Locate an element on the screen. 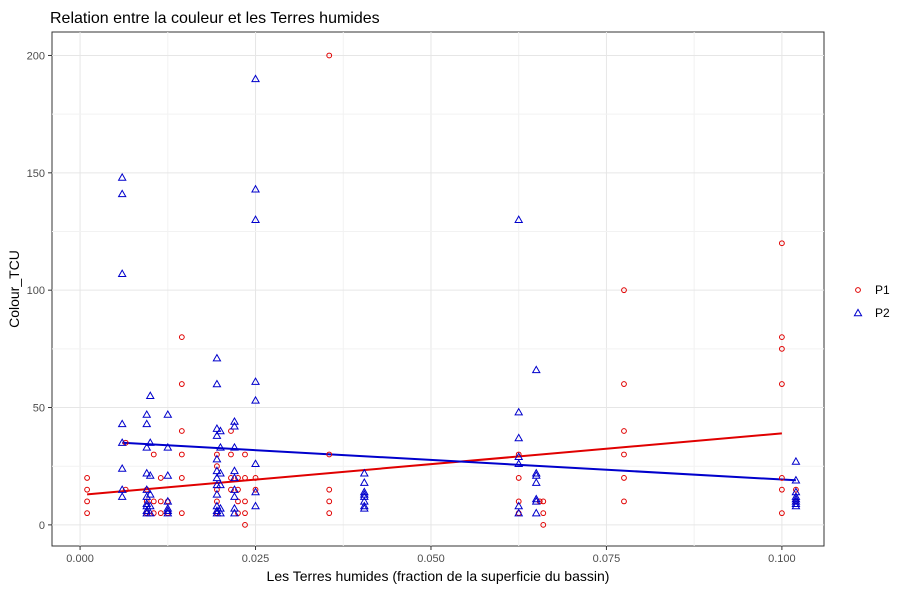 The image size is (907, 591). y-tick-label: 0 is located at coordinates (42, 526).